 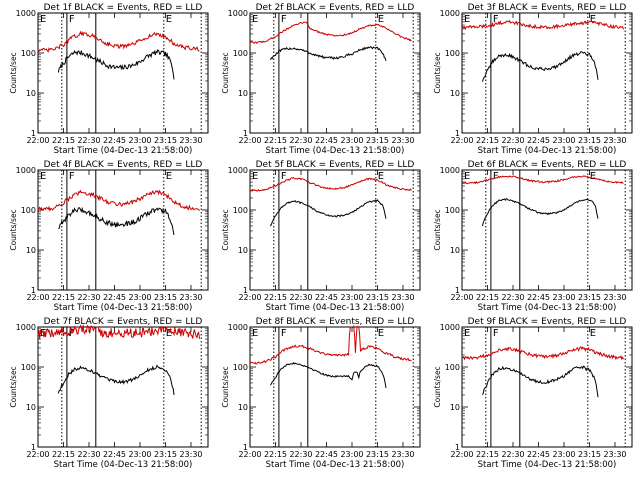 I want to click on plot-title: Det 5f BLACK = Events, RED = LLD, so click(x=335, y=165).